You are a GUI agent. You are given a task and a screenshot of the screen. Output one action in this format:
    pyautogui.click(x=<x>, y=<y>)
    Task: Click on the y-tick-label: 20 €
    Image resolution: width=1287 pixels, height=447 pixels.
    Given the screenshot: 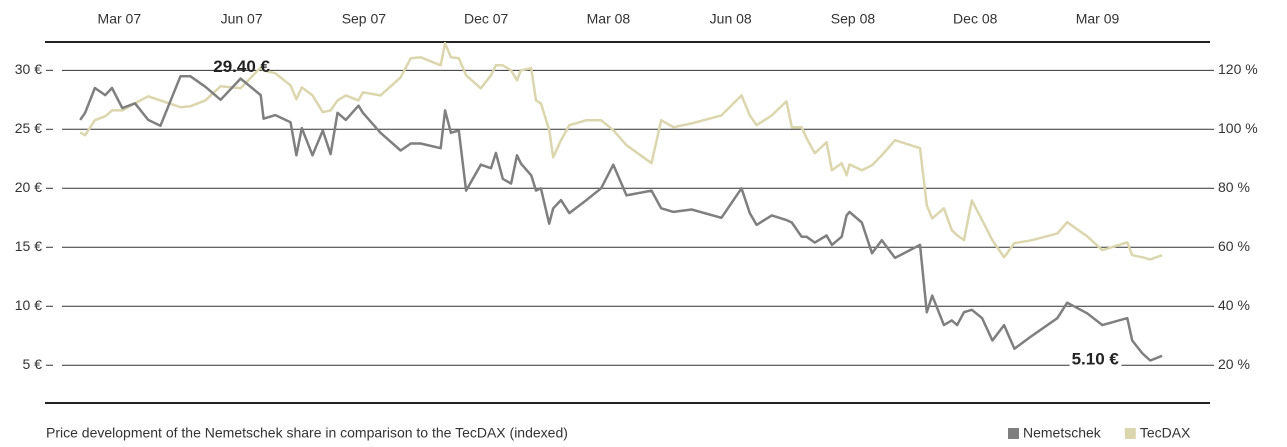 What is the action you would take?
    pyautogui.click(x=28, y=187)
    